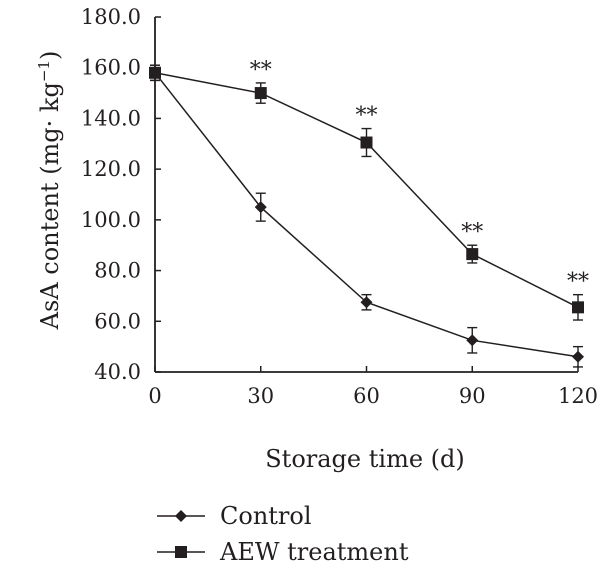 The width and height of the screenshot is (600, 572). I want to click on y-tick-label: 40.0, so click(117, 372).